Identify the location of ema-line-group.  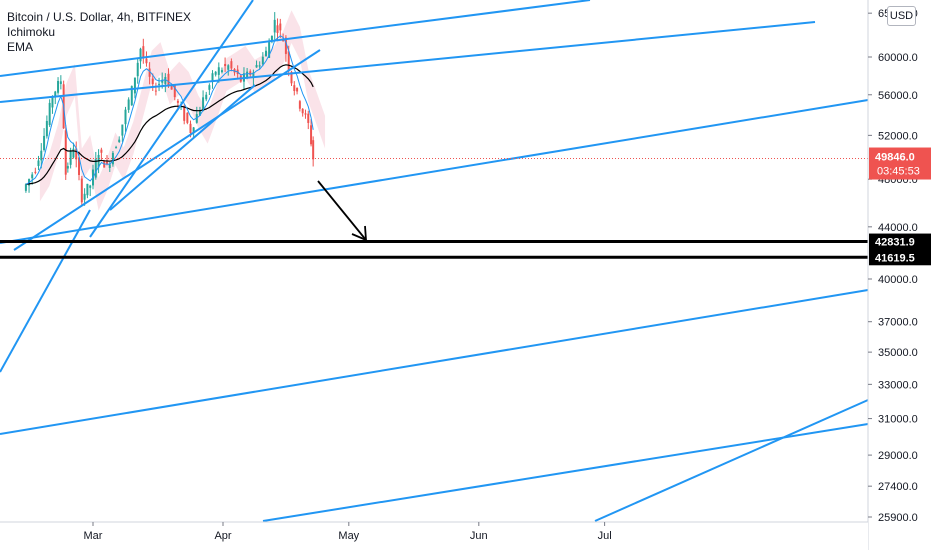
(169, 110).